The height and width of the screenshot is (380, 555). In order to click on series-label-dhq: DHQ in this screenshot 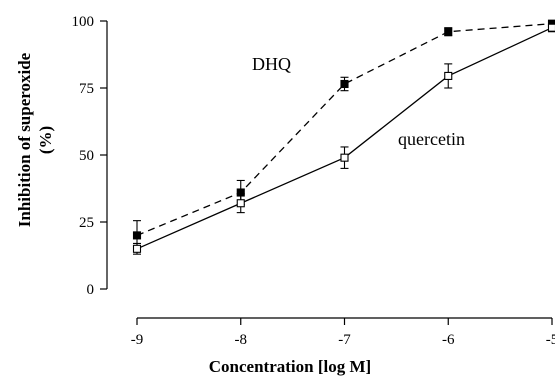, I will do `click(271, 64)`.